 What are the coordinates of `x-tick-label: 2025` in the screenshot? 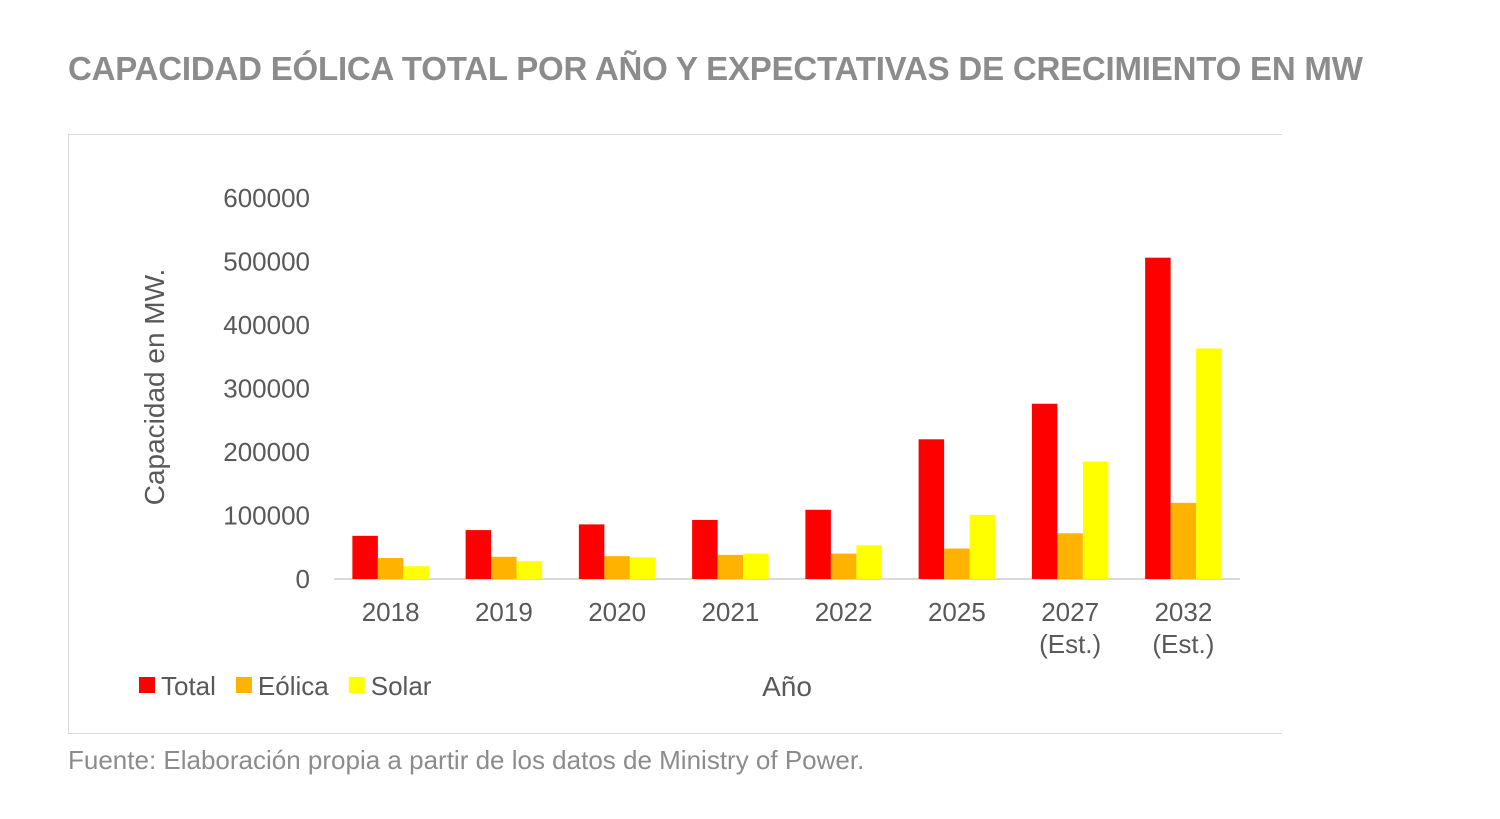 It's located at (957, 612).